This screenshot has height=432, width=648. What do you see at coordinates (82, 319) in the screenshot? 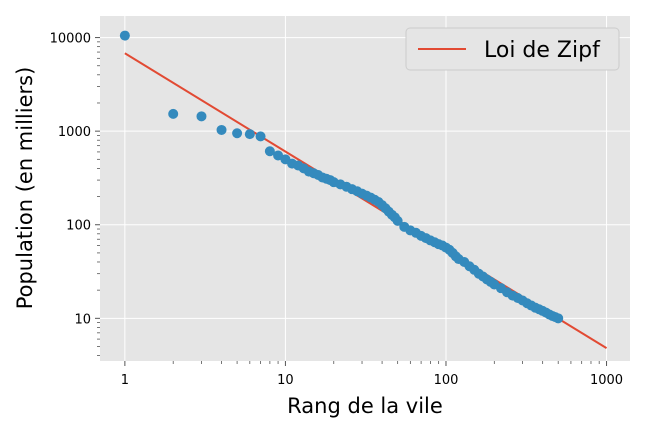
I see `y-tick-label: 10` at bounding box center [82, 319].